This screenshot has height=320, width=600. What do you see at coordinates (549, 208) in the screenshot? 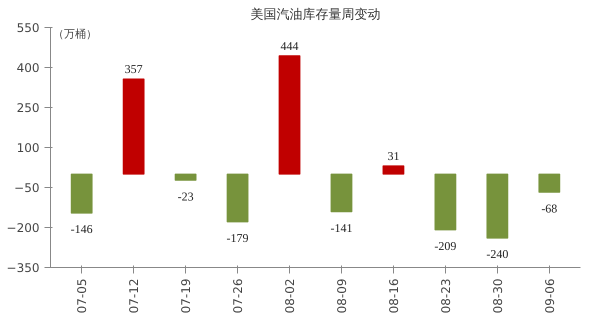
I see `data-label: -68` at bounding box center [549, 208].